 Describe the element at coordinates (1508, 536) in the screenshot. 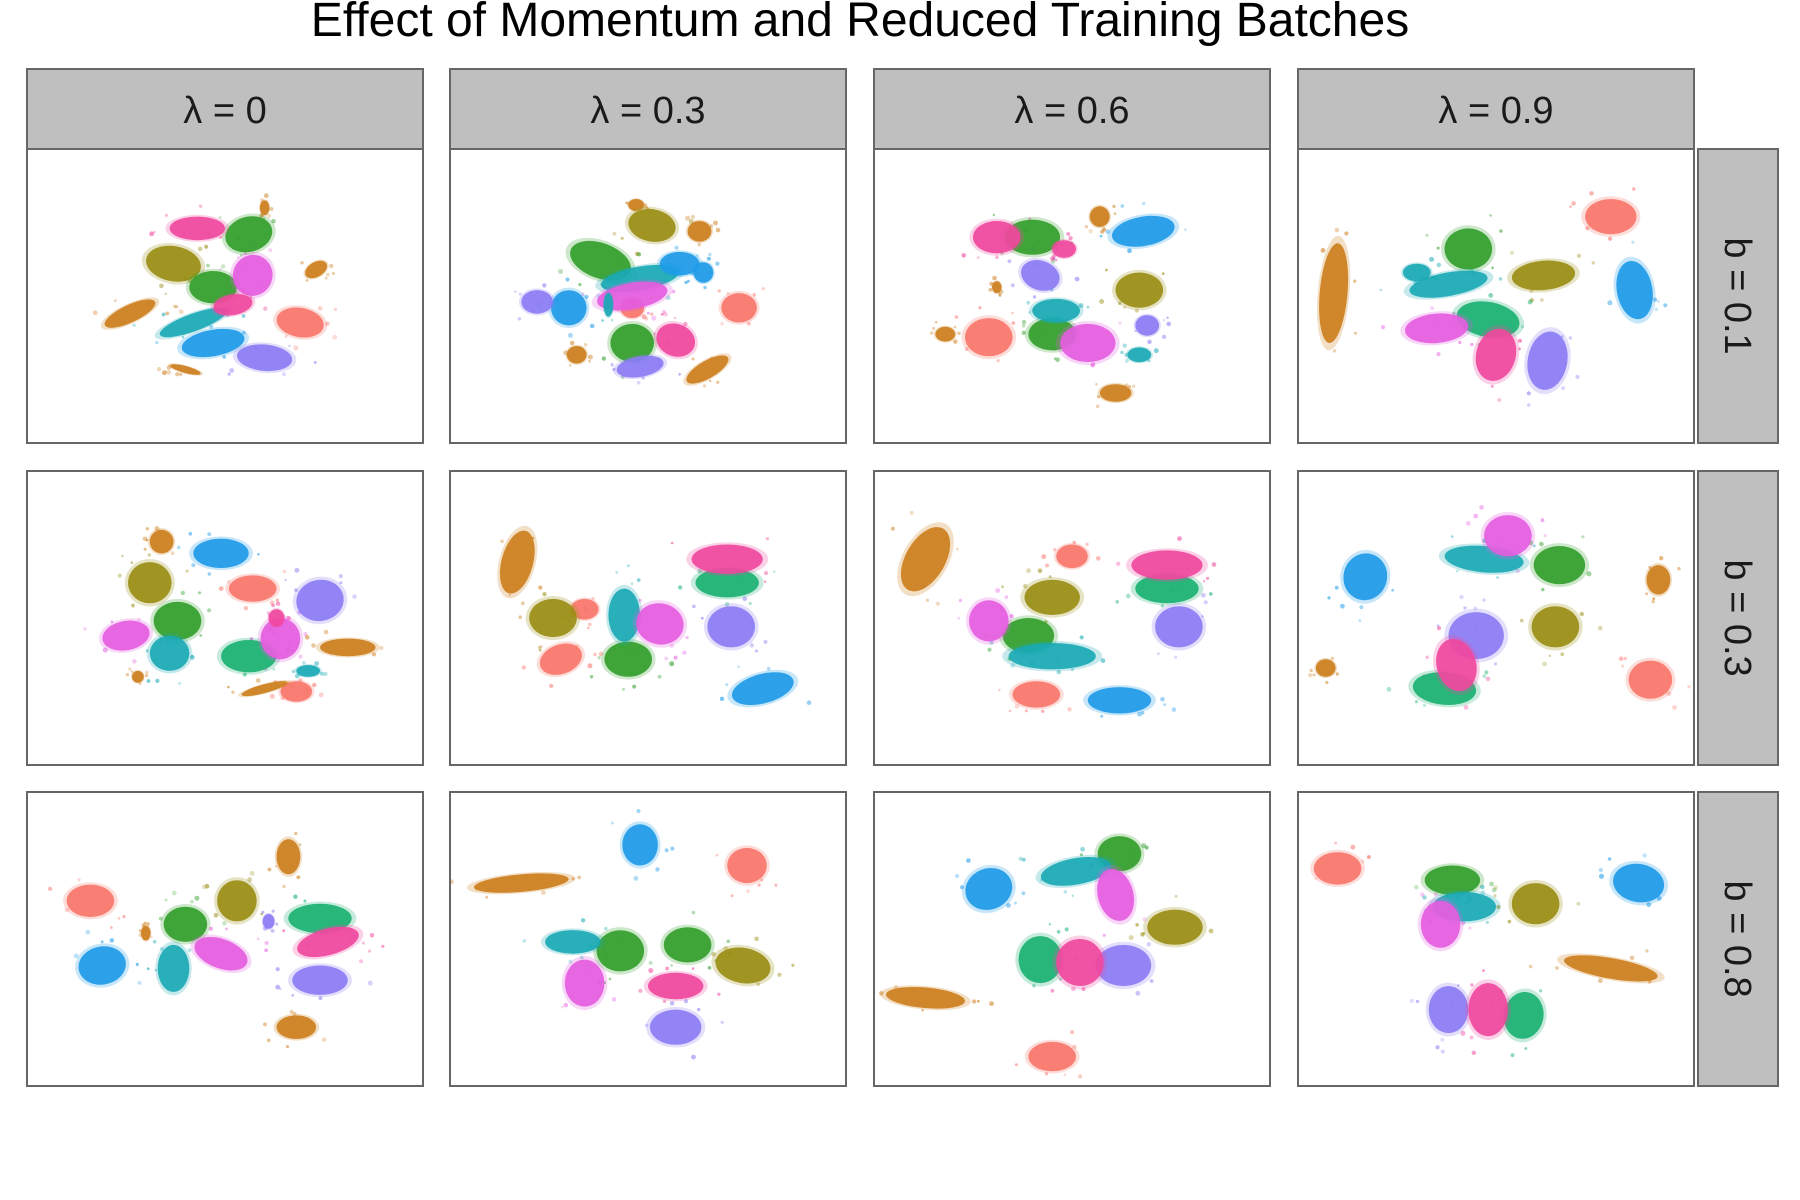

I see `cluster-magenta` at that location.